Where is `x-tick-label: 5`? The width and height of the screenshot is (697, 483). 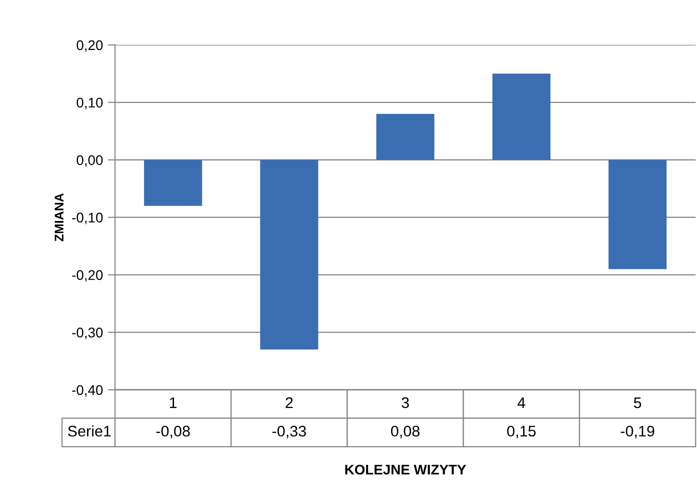
x-tick-label: 5 is located at coordinates (638, 402).